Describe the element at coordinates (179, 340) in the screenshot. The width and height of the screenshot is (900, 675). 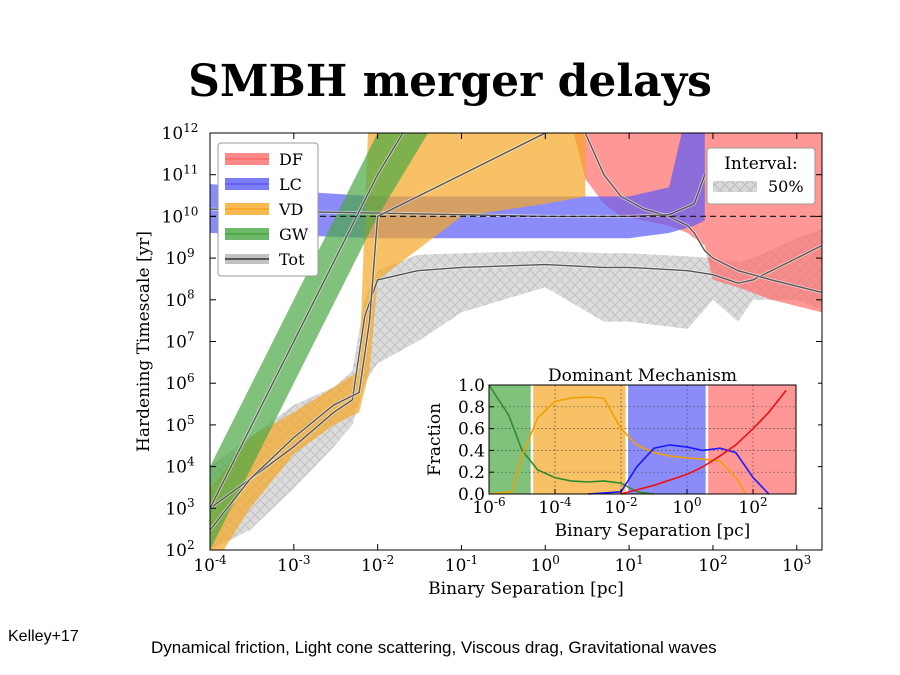
I see `main-y-tick-label: 10⁷` at that location.